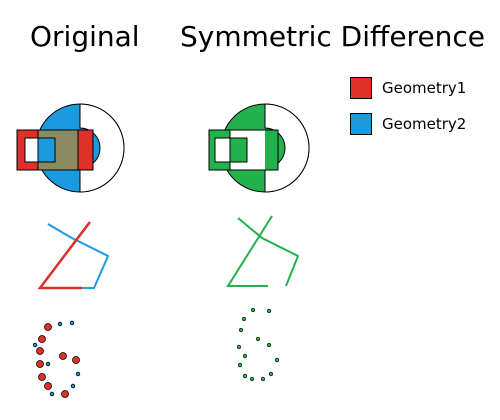 The width and height of the screenshot is (500, 420). What do you see at coordinates (46, 150) in the screenshot?
I see `geometry2-in-hole` at bounding box center [46, 150].